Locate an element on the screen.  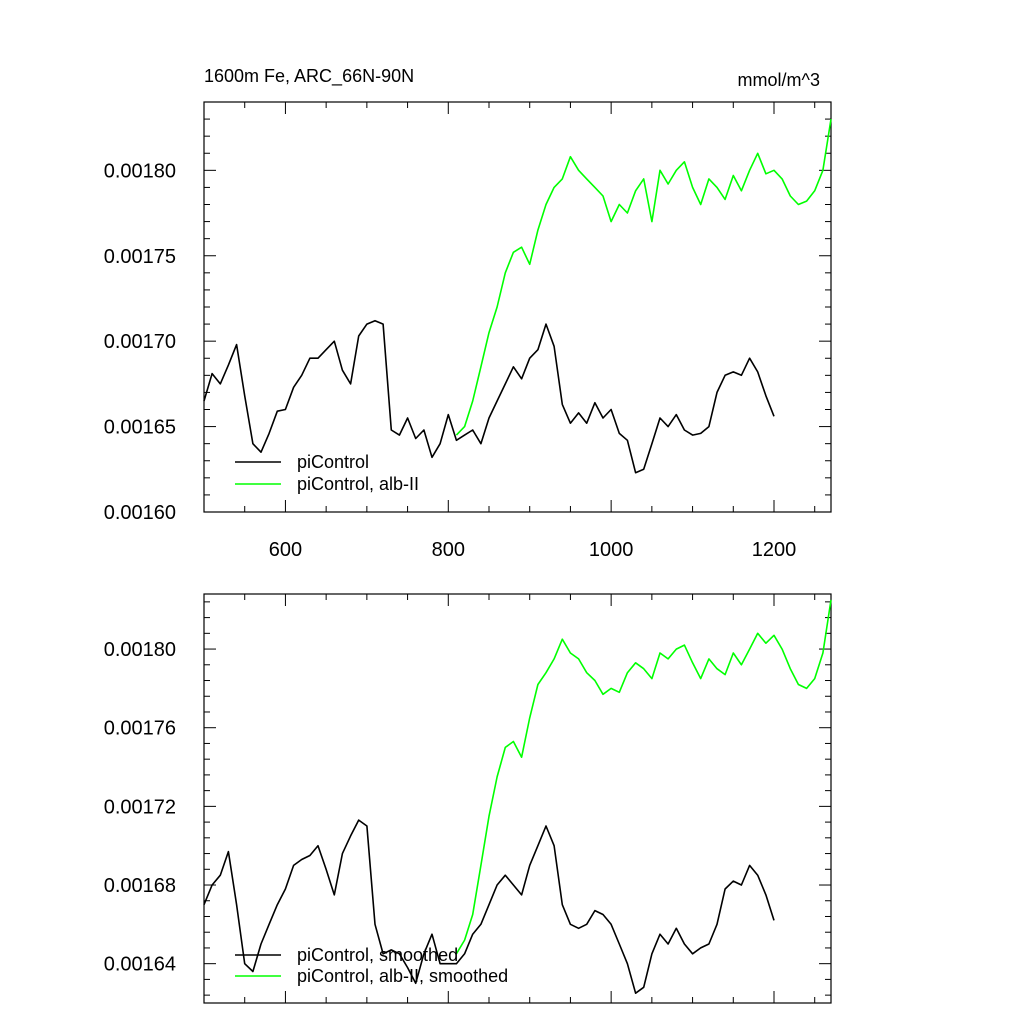
y-tick-label: 0.00176 is located at coordinates (140, 729).